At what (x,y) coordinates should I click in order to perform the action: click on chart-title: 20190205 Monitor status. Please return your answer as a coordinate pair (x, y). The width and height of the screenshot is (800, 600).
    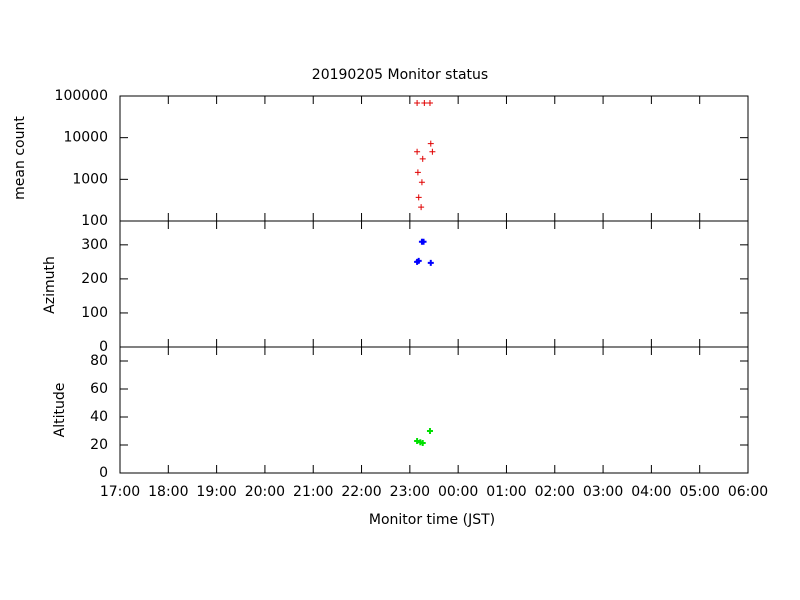
    Looking at the image, I should click on (400, 75).